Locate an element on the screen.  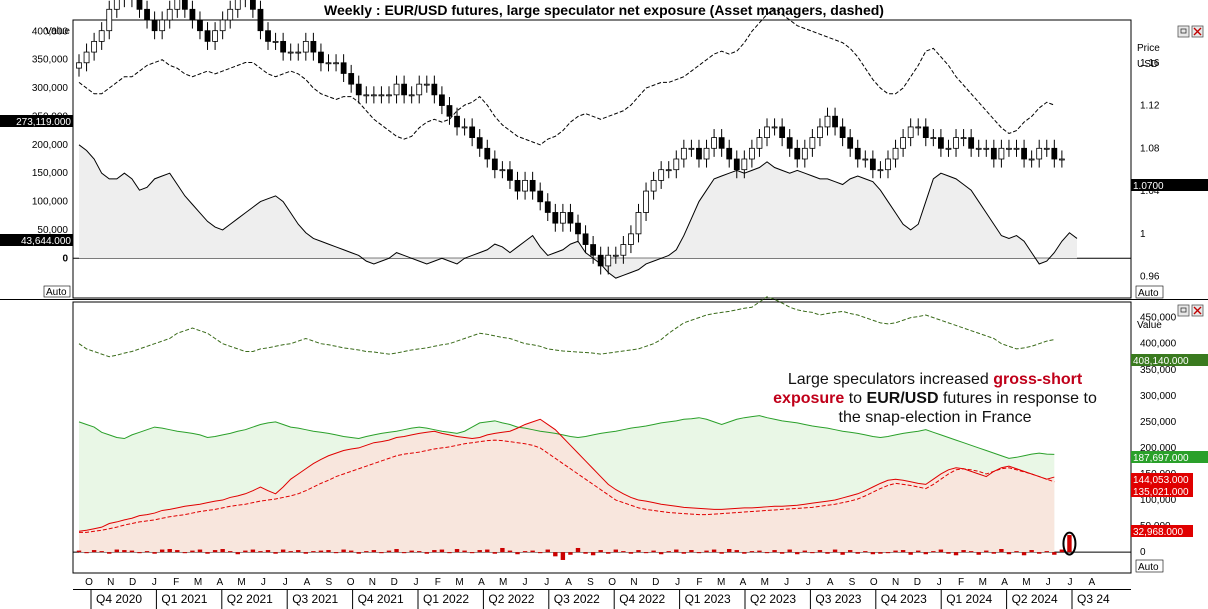
upper-panel-close-icon is located at coordinates (1197, 31).